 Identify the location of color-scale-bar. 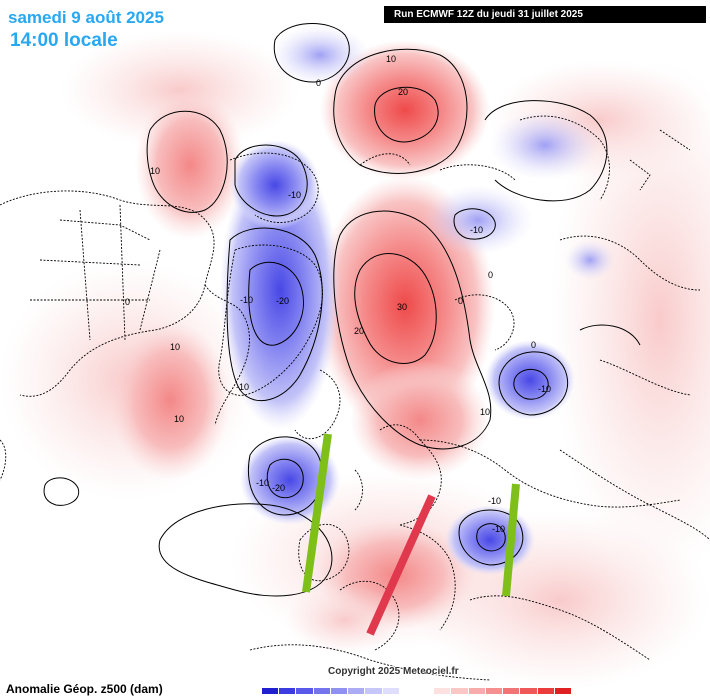
(417, 691).